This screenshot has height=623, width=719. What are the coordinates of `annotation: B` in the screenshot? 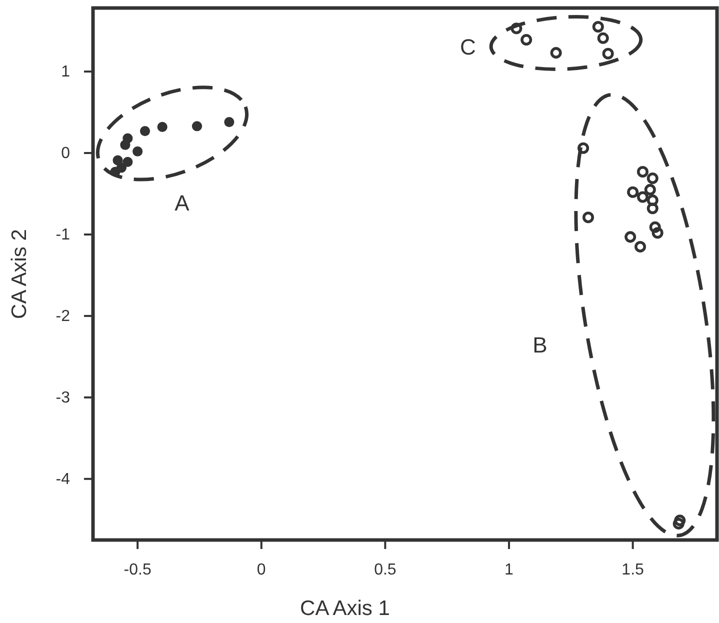 It's located at (540, 345).